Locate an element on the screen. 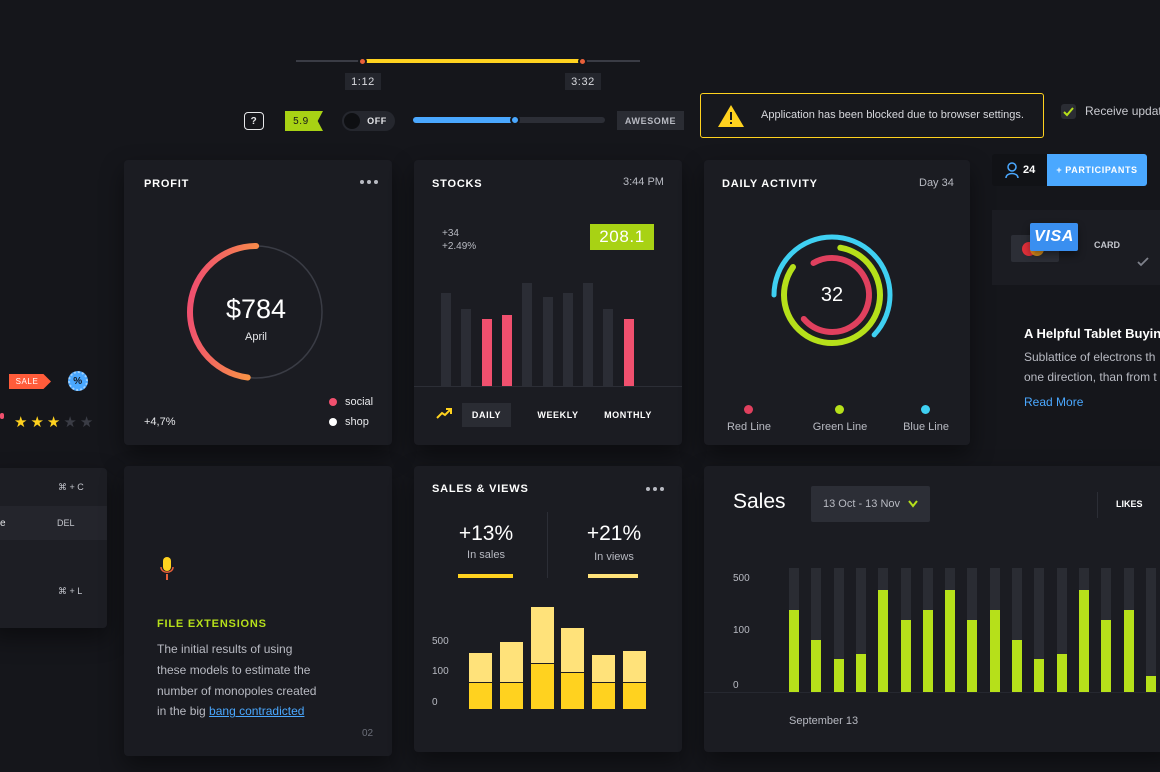 Image resolution: width=1160 pixels, height=772 pixels. participants-widget: 24 + PARTICIPANTS is located at coordinates (1069, 170).